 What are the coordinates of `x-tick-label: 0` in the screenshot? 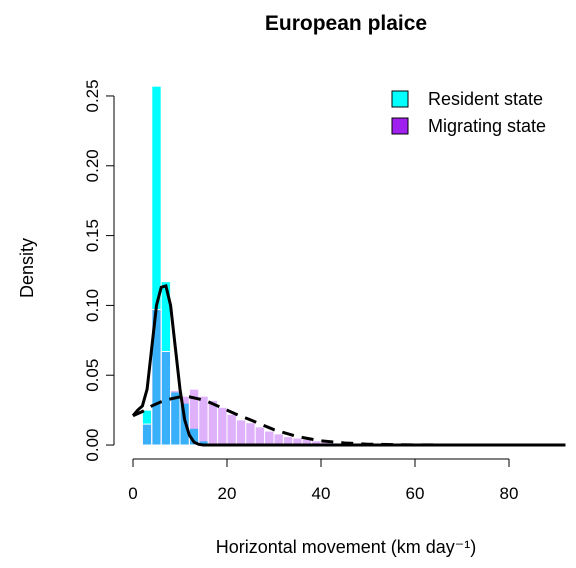 It's located at (132, 493).